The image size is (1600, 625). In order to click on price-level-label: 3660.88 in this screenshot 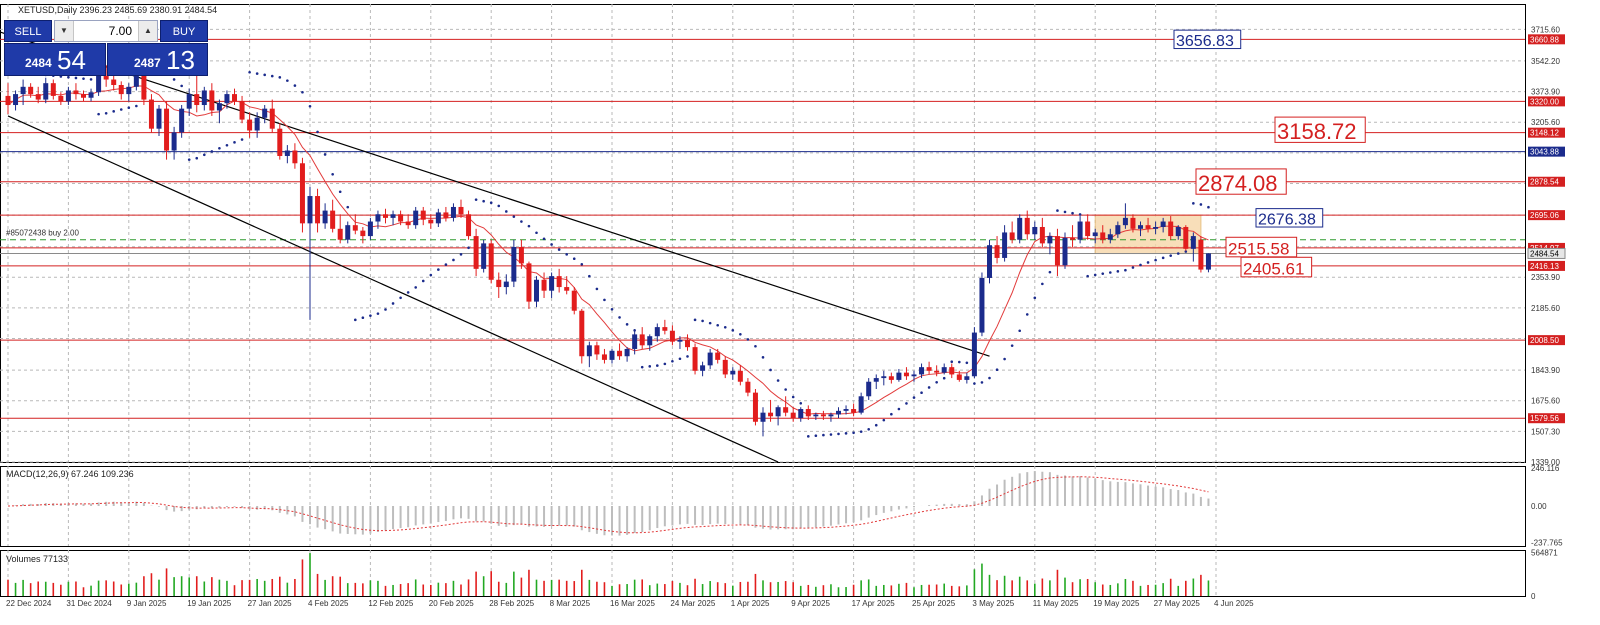, I will do `click(1544, 39)`.